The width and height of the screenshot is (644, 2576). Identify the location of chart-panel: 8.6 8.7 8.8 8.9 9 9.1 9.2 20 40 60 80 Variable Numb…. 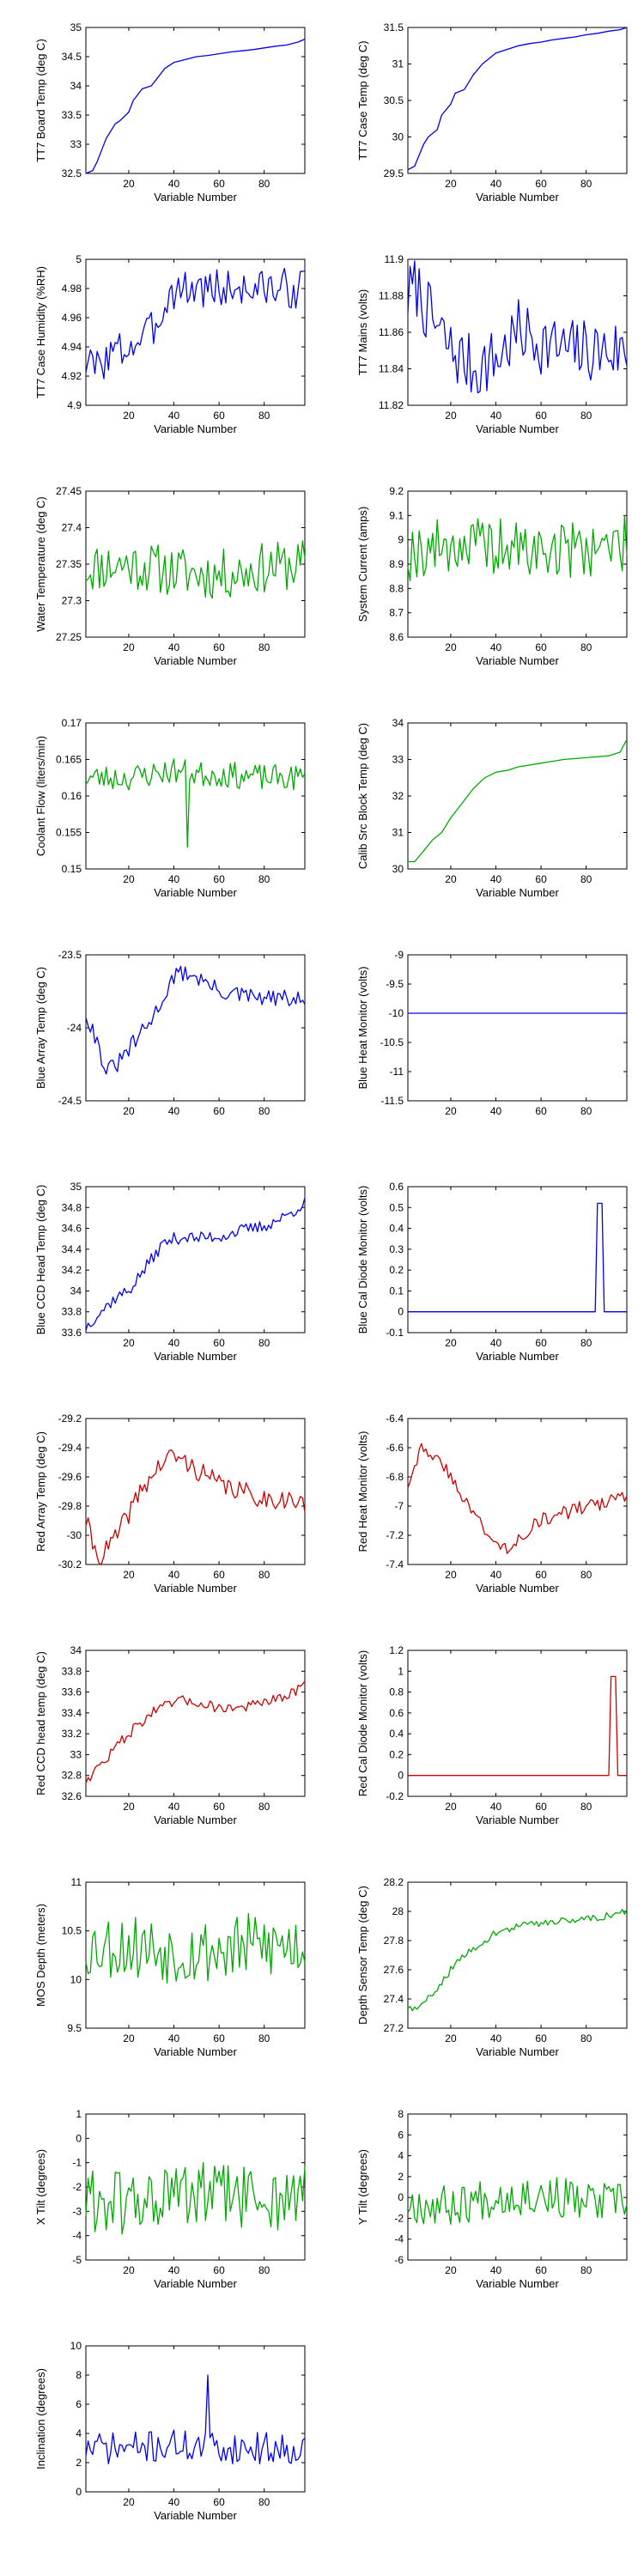
(483, 580).